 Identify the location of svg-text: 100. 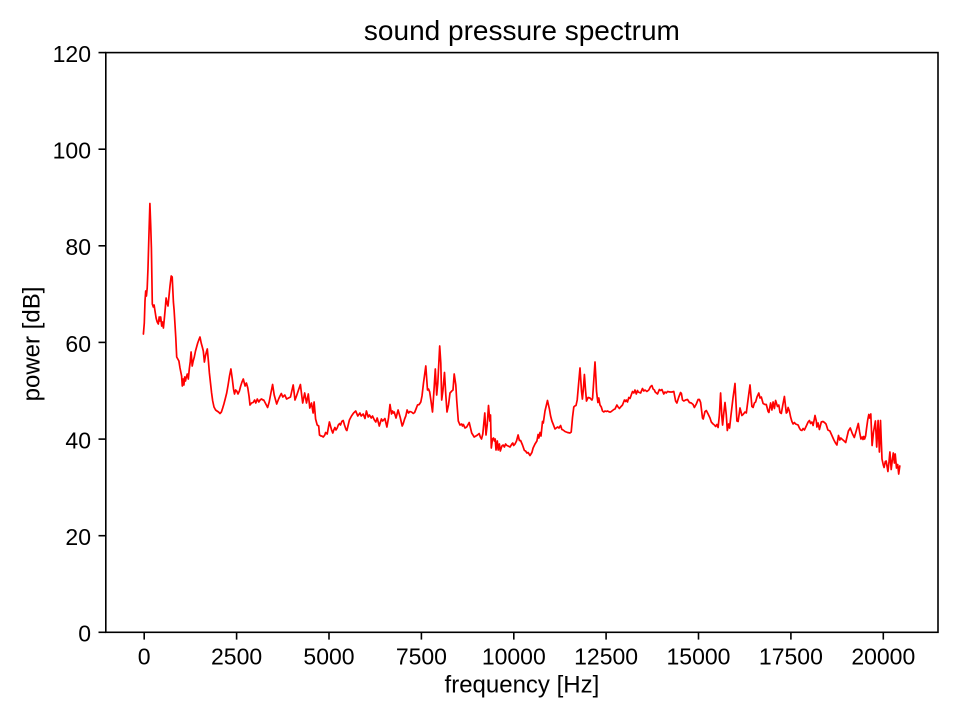
(72, 151).